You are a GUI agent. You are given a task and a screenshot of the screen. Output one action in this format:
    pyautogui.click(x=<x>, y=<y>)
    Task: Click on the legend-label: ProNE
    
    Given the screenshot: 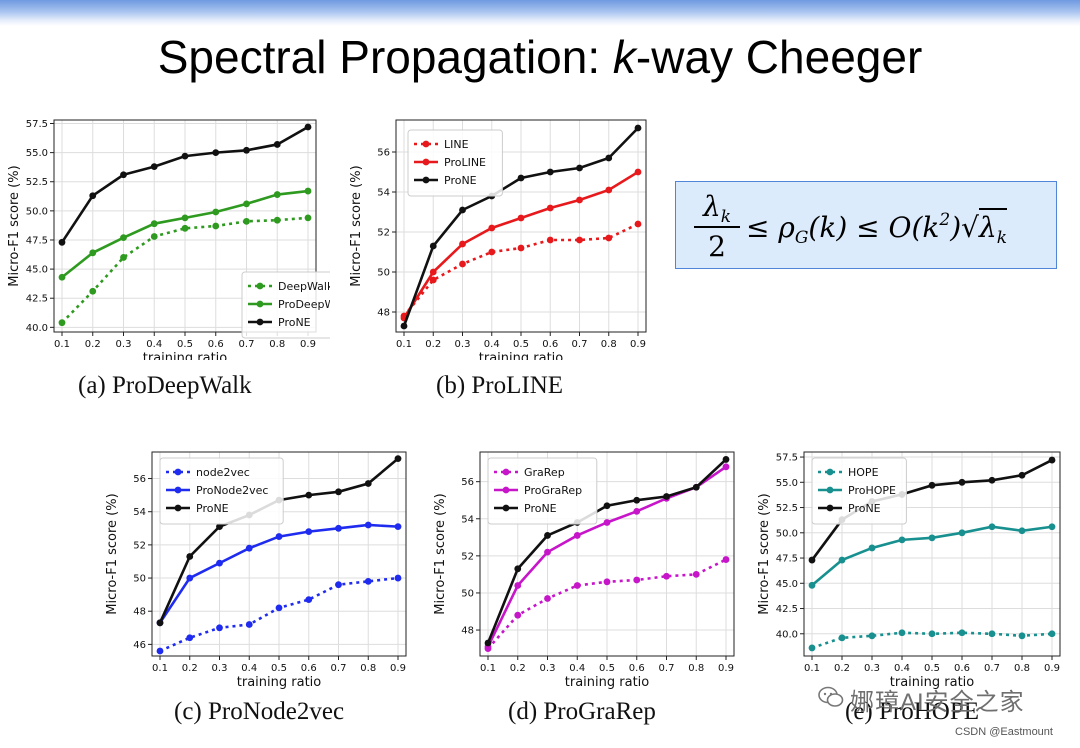 What is the action you would take?
    pyautogui.click(x=212, y=508)
    